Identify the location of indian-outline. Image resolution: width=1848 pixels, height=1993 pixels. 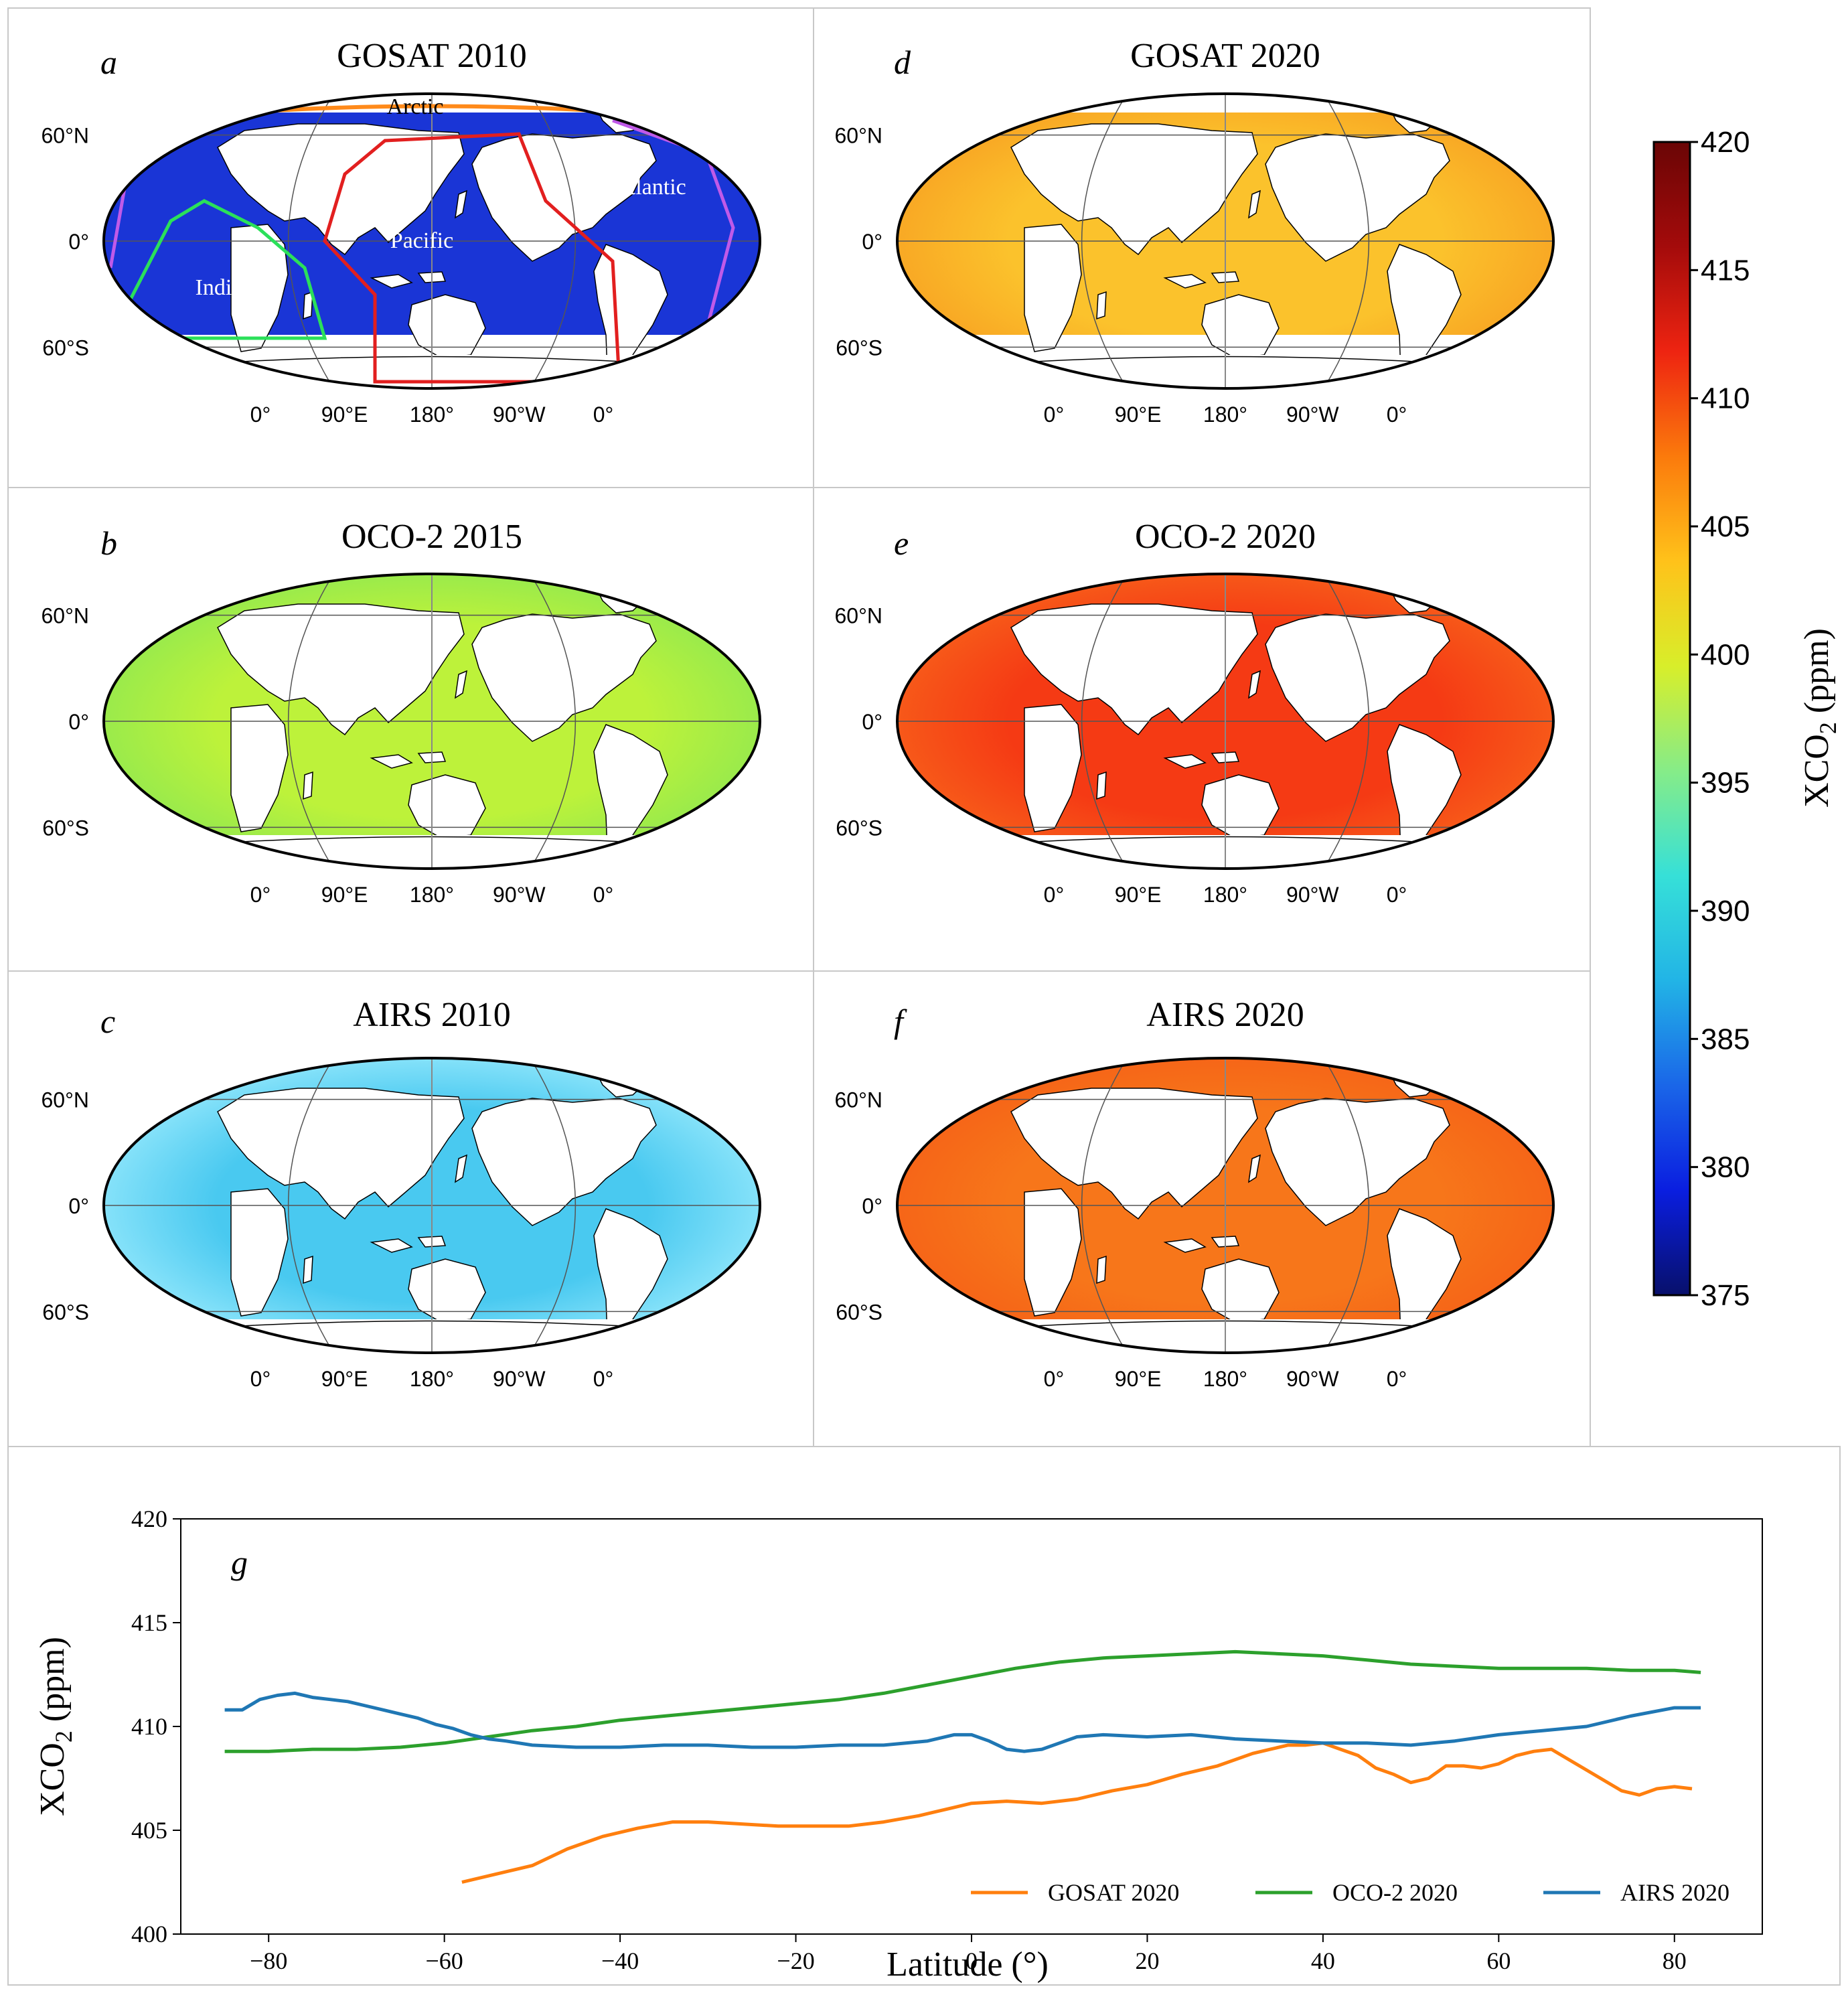
(217, 269).